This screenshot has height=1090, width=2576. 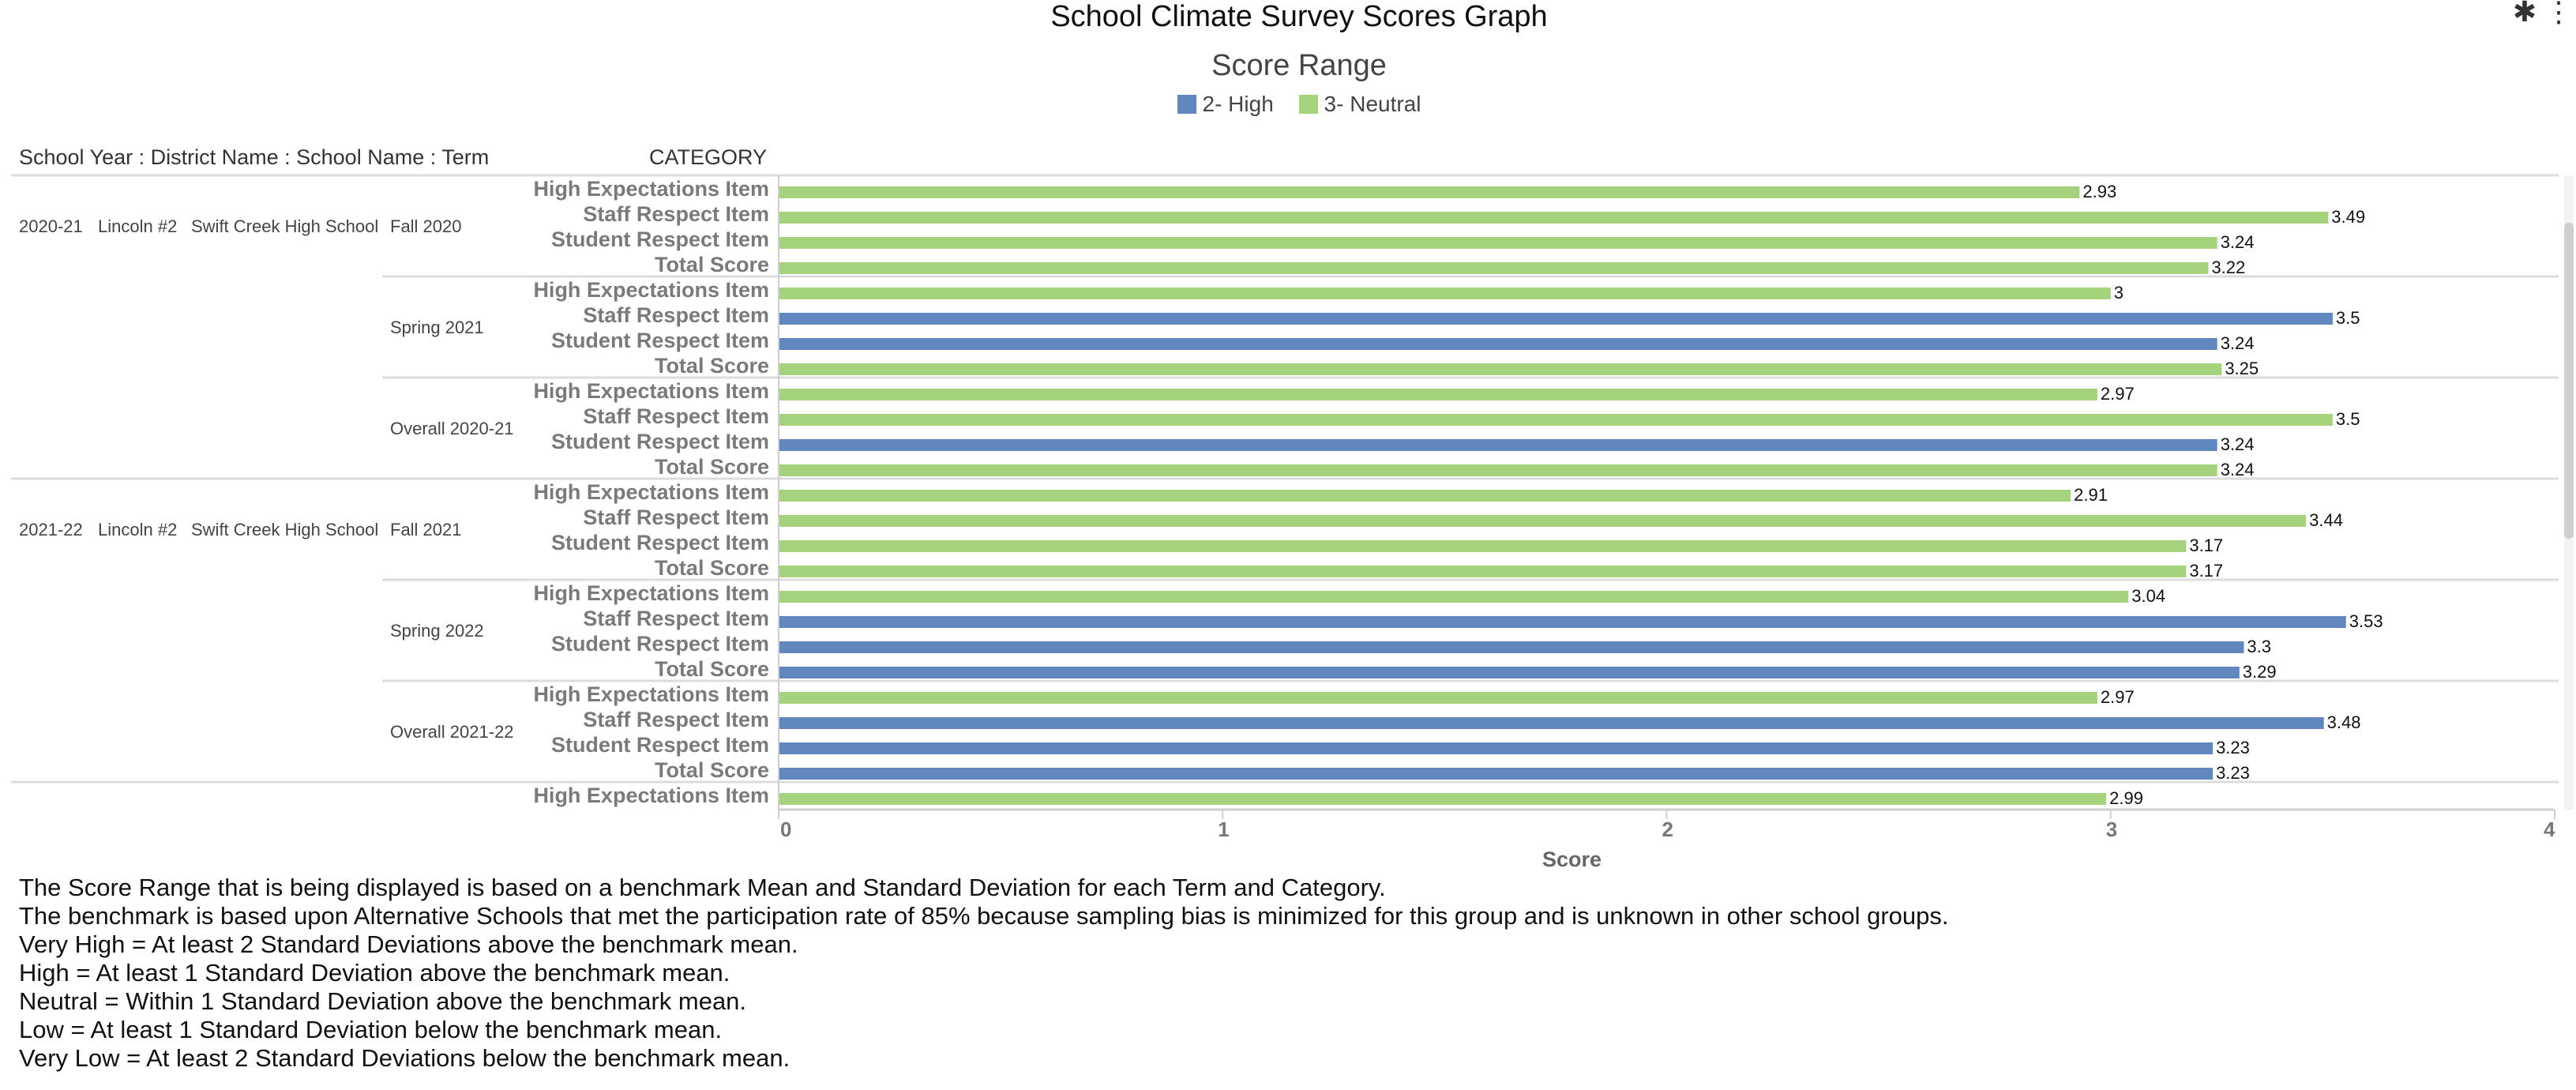 What do you see at coordinates (1372, 104) in the screenshot?
I see `legend-label-neutral: 3- Neutral` at bounding box center [1372, 104].